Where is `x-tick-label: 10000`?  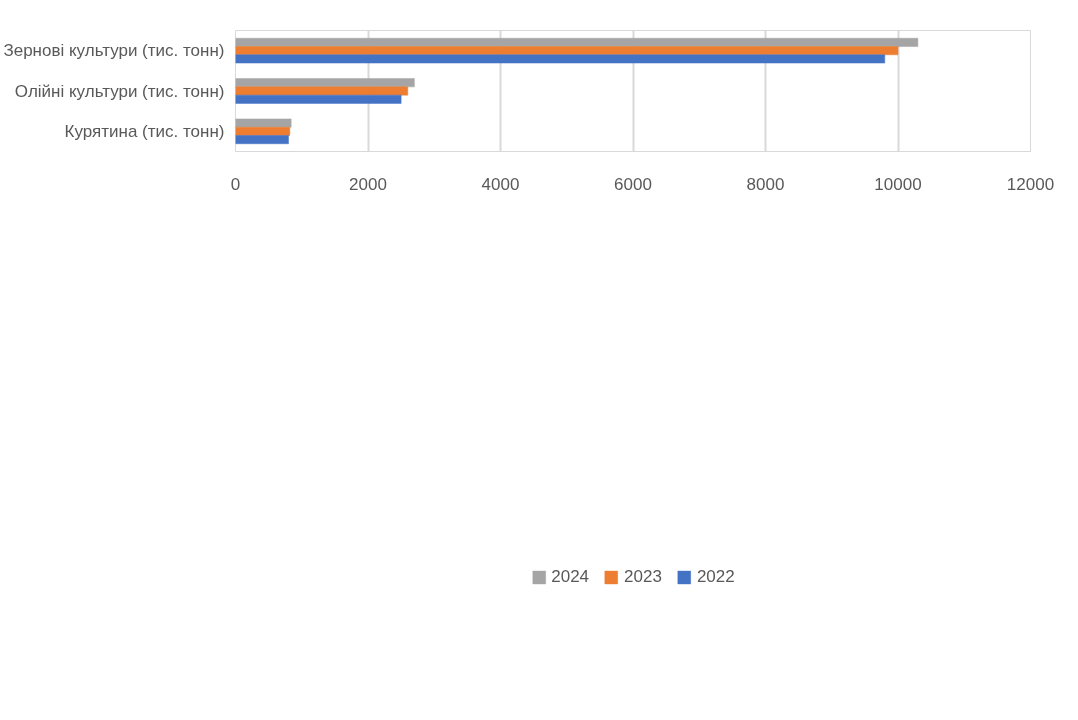 x-tick-label: 10000 is located at coordinates (898, 184).